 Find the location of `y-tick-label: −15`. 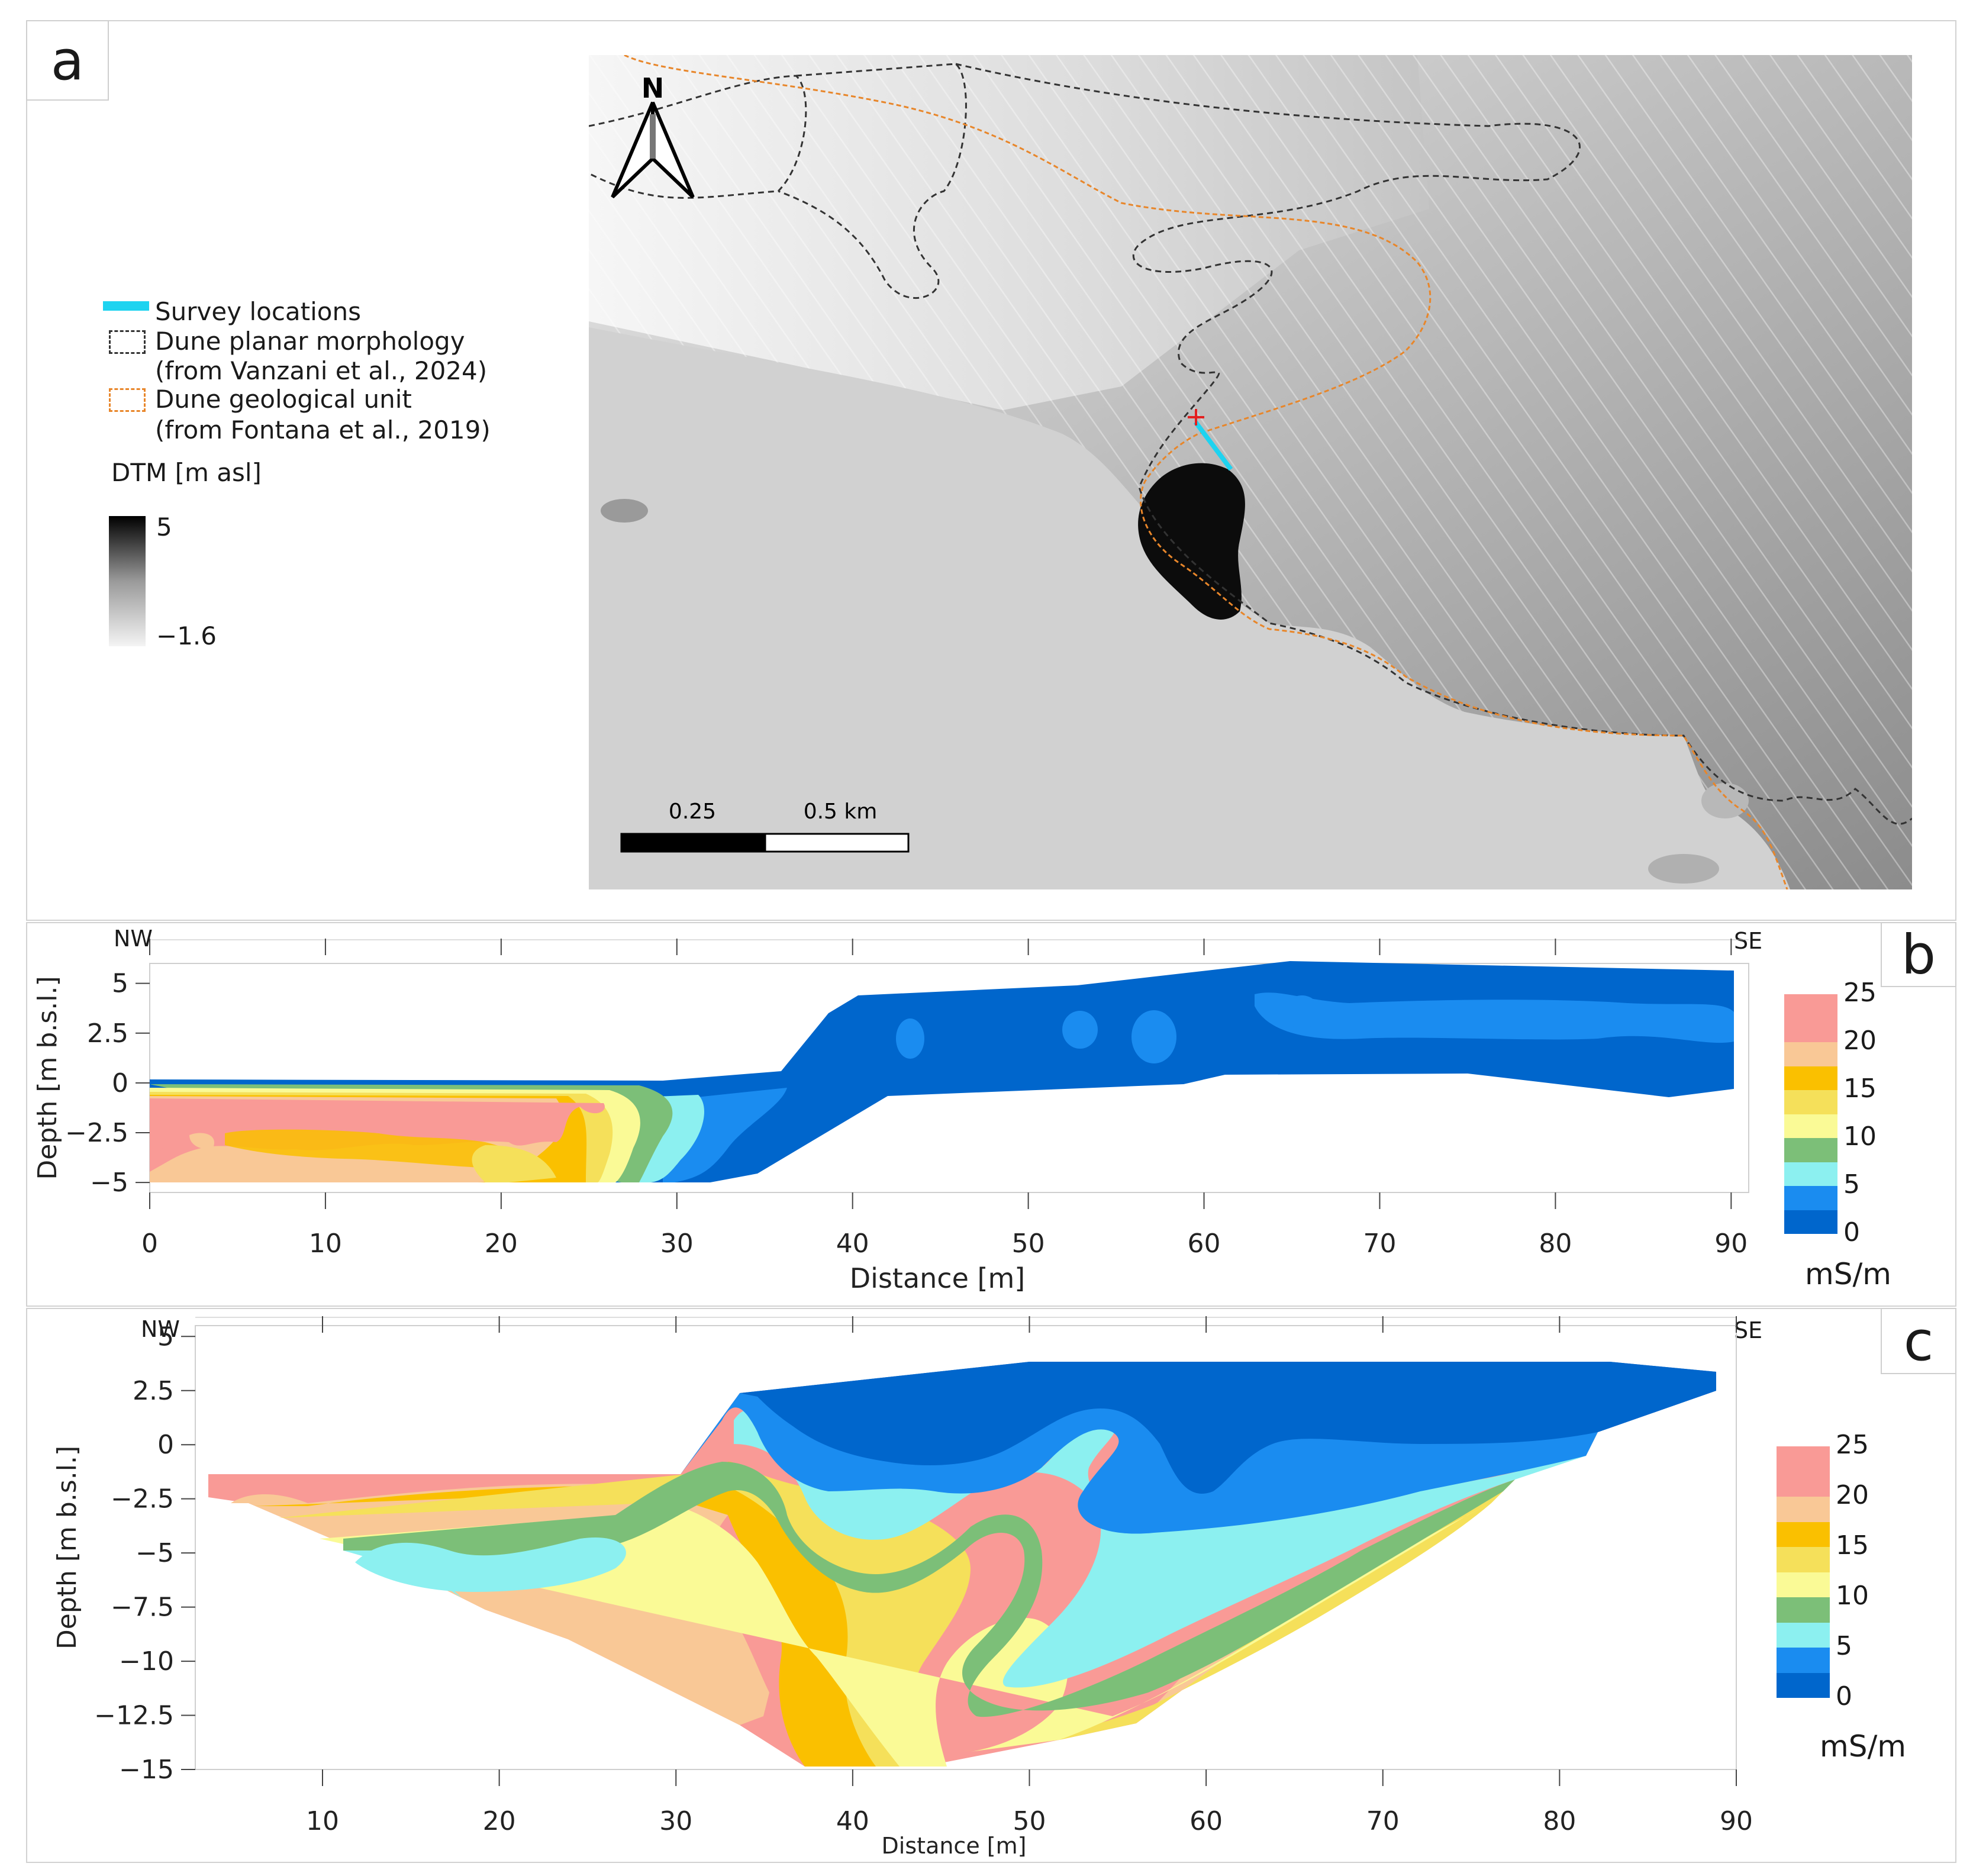

y-tick-label: −15 is located at coordinates (146, 1770).